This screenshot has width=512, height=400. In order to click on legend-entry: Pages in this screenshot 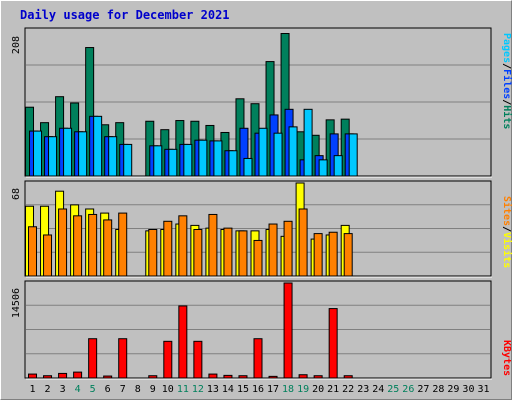, I will do `click(506, 48)`.